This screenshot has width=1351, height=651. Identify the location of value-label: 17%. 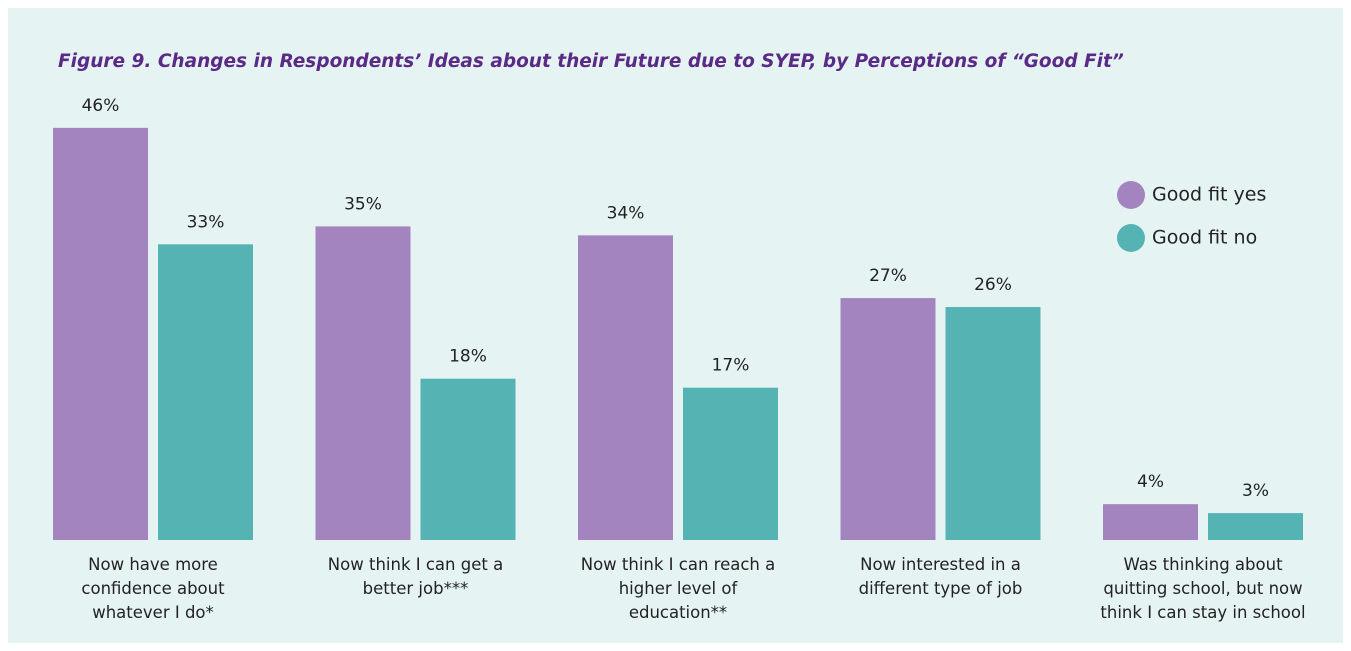
(731, 366).